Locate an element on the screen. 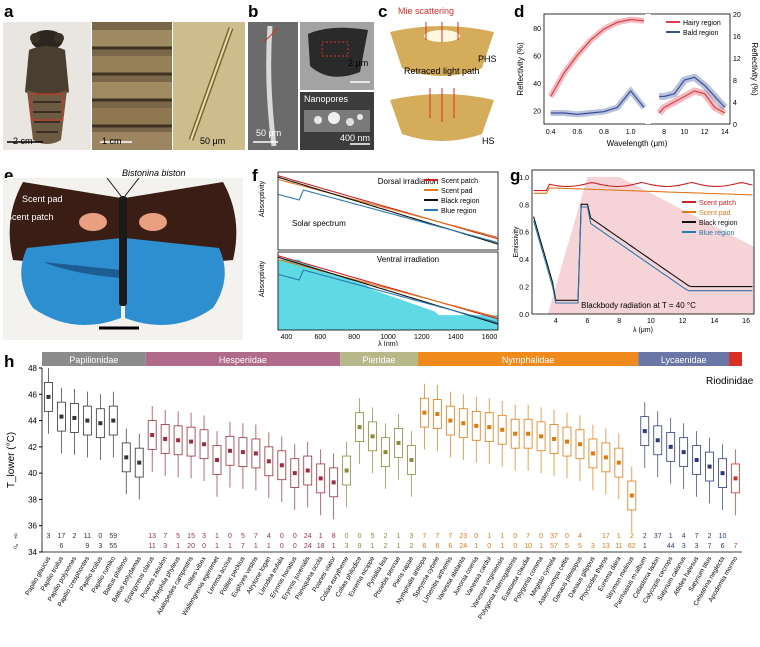 The width and height of the screenshot is (760, 647). male-count: 55 is located at coordinates (113, 546).